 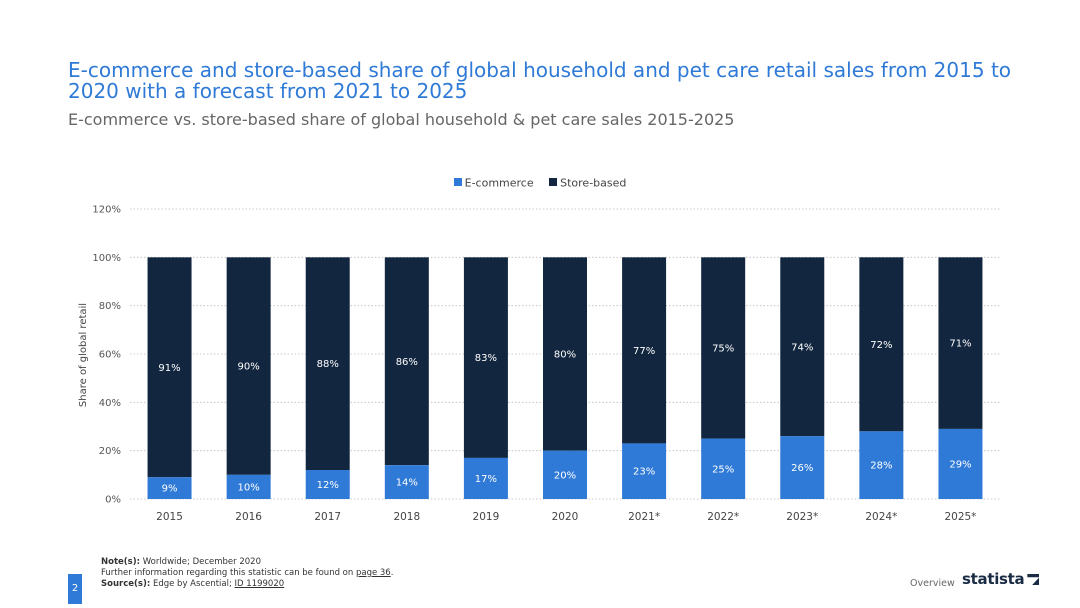 I want to click on chart-legend: E-commerce Store-based, so click(x=540, y=183).